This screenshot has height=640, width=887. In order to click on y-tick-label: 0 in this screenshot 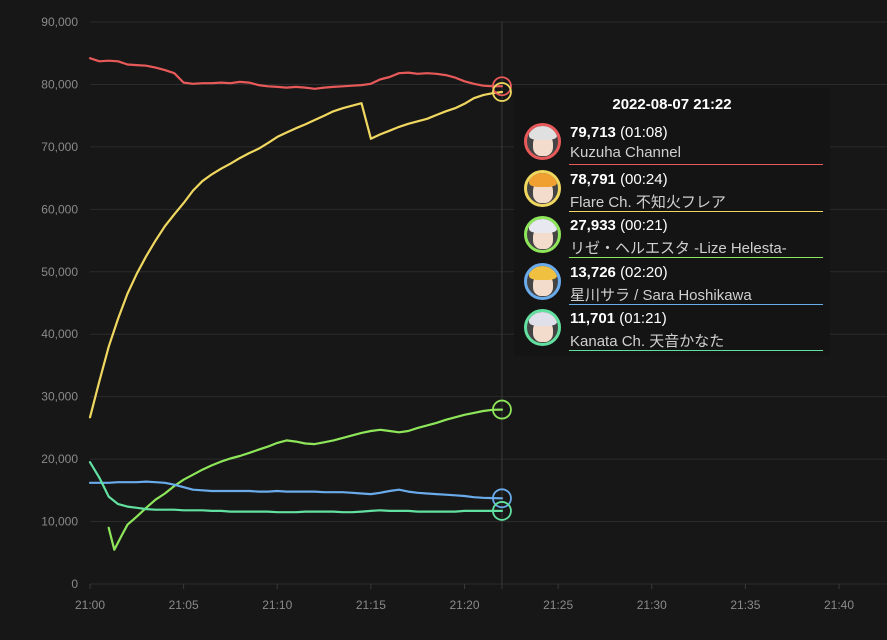, I will do `click(74, 584)`.